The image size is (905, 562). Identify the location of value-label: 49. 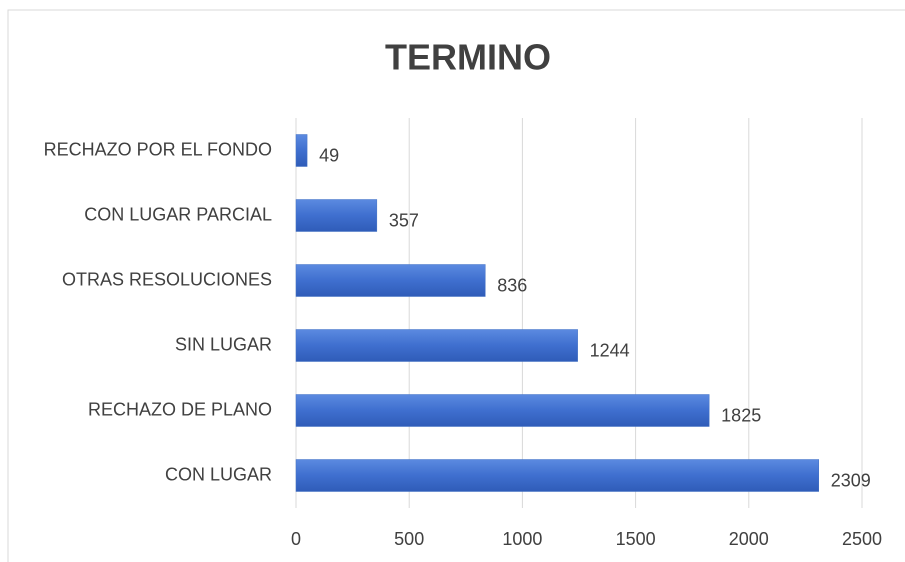
(329, 155).